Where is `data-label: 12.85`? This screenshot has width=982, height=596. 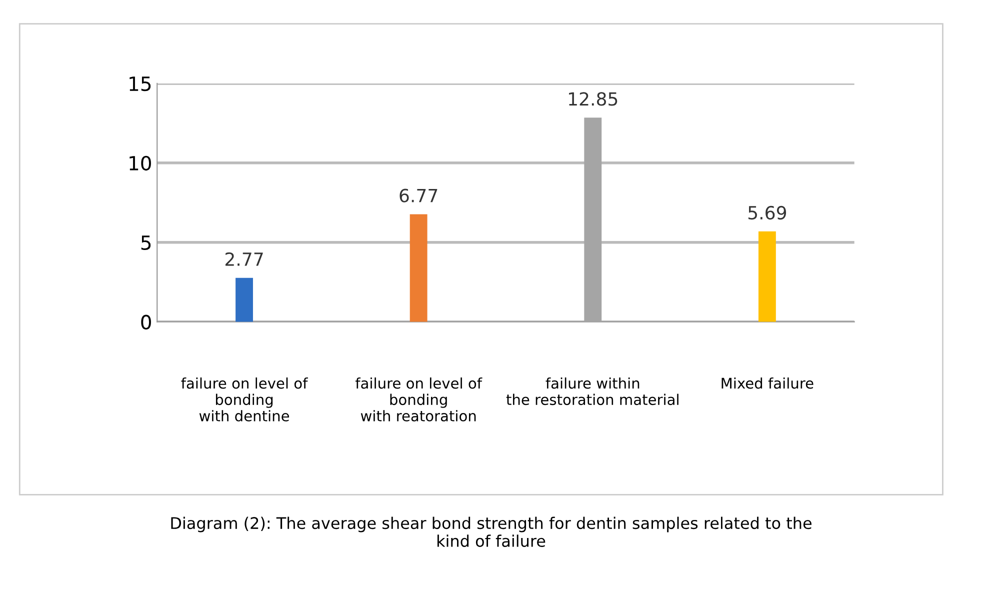 data-label: 12.85 is located at coordinates (593, 99).